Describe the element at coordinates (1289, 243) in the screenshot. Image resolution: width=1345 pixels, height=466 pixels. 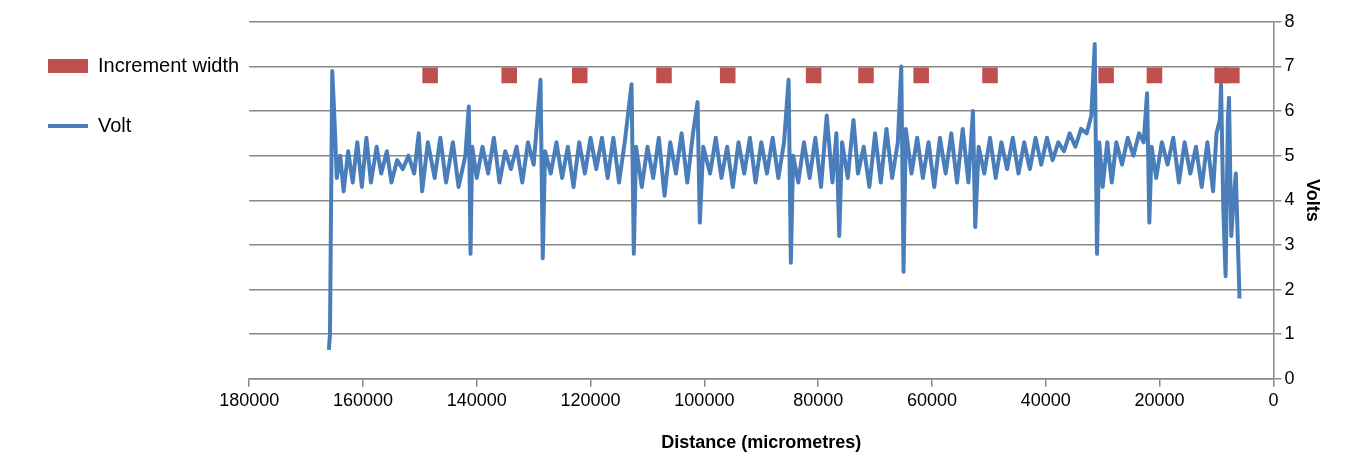
I see `y-tick-label: 3` at that location.